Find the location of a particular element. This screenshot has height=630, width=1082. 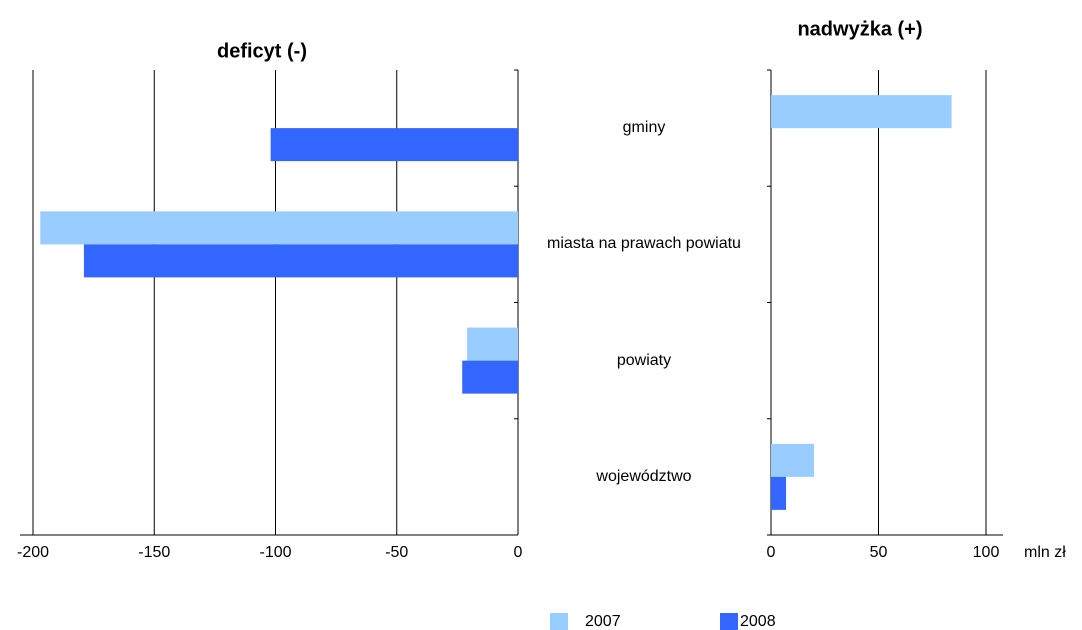

legend-label: 2007 is located at coordinates (603, 621).